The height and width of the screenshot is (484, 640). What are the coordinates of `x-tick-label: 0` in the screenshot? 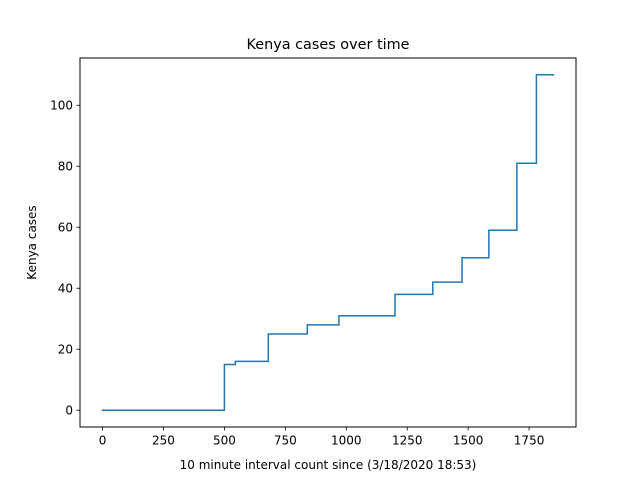 It's located at (103, 441).